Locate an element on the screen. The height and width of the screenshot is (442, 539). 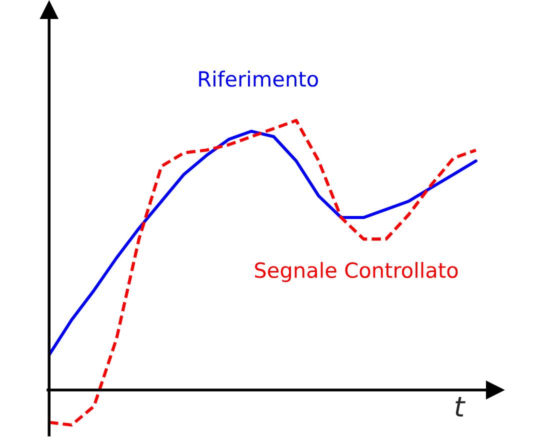
series-label: Segnale Controllato is located at coordinates (356, 272).